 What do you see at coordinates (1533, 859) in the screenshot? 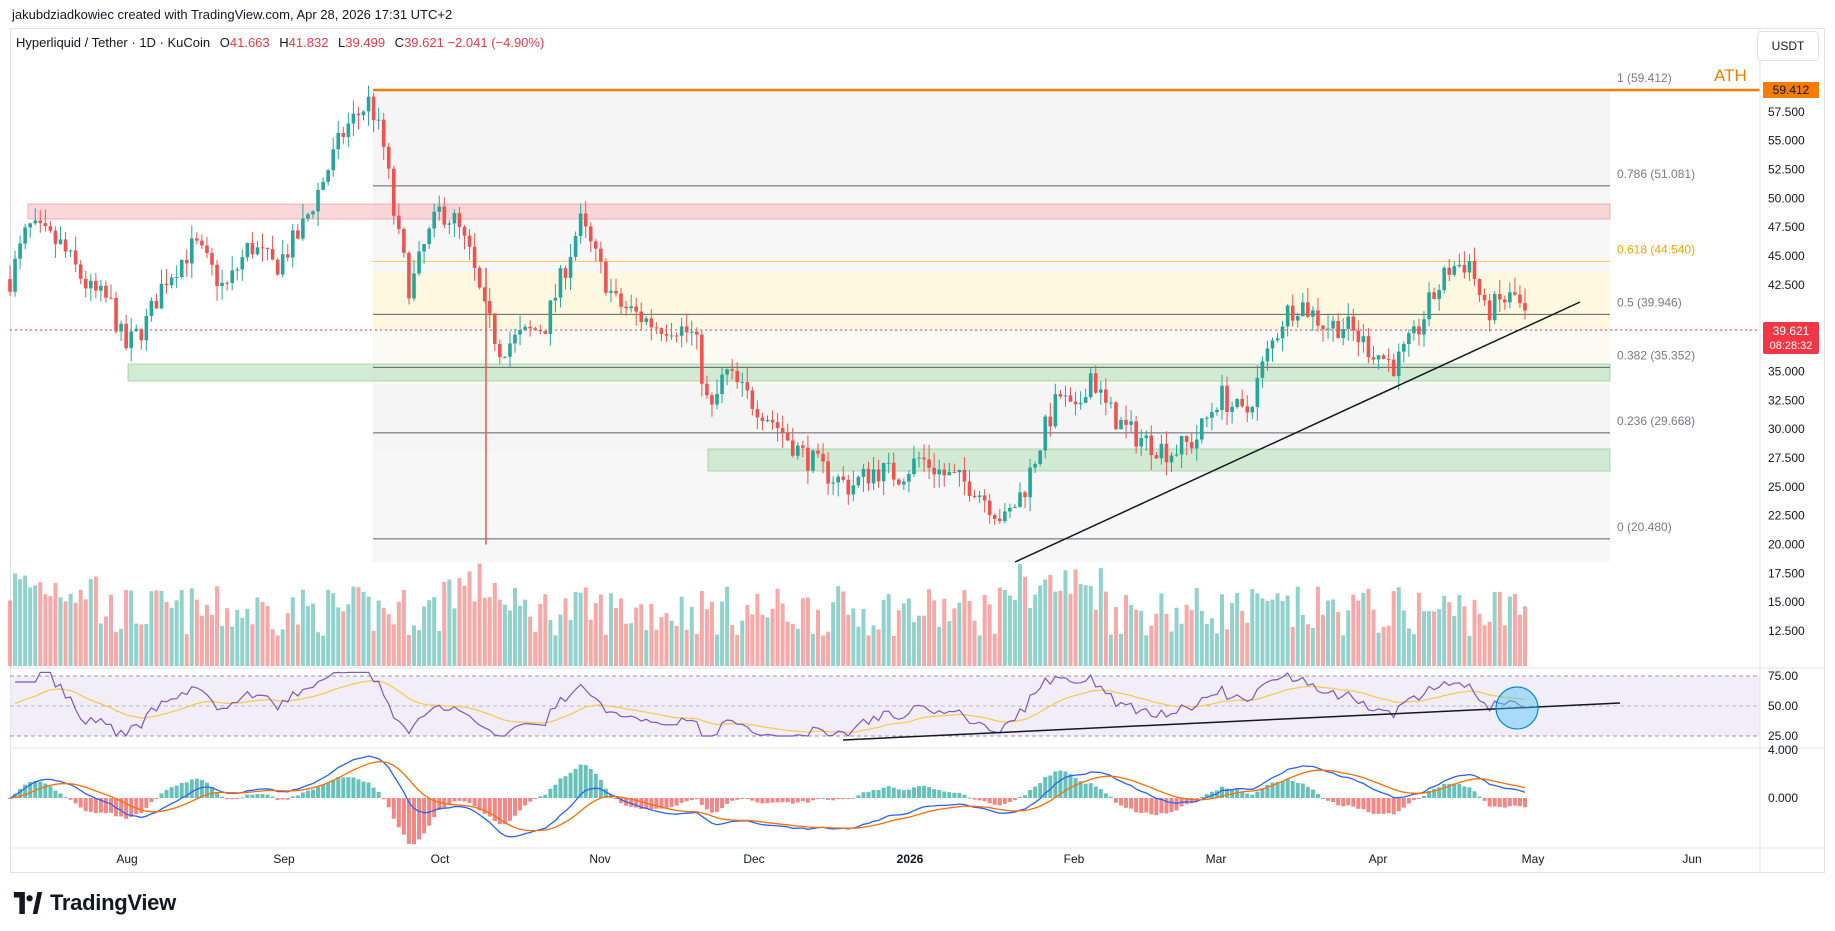
I see `time-tick-label: May` at bounding box center [1533, 859].